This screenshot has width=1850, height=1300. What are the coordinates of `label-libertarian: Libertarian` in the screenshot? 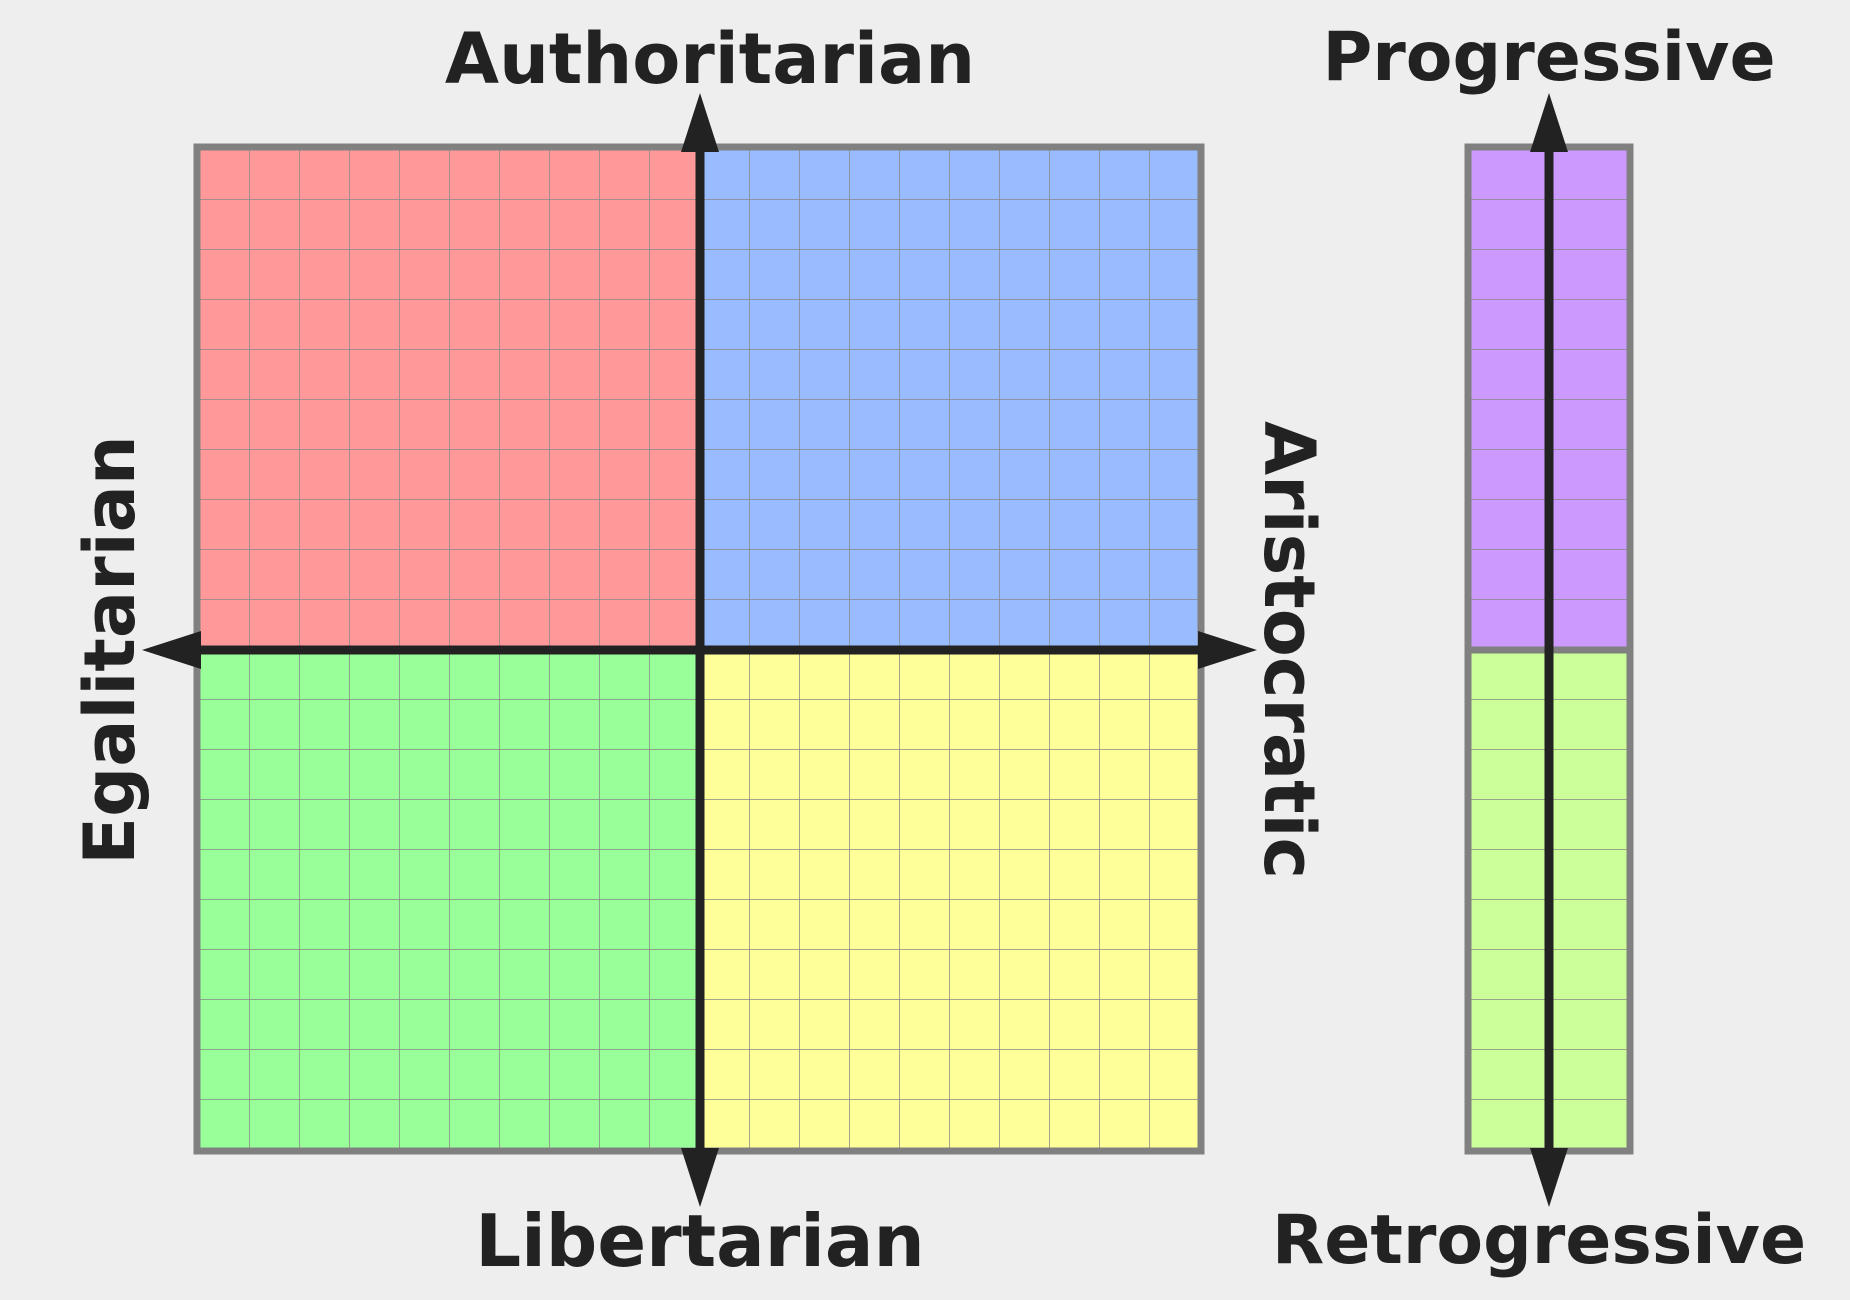 It's located at (699, 1241).